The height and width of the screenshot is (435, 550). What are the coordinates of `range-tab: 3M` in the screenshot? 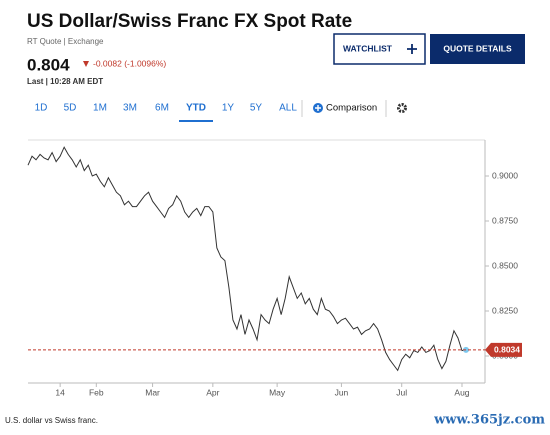 It's located at (130, 108).